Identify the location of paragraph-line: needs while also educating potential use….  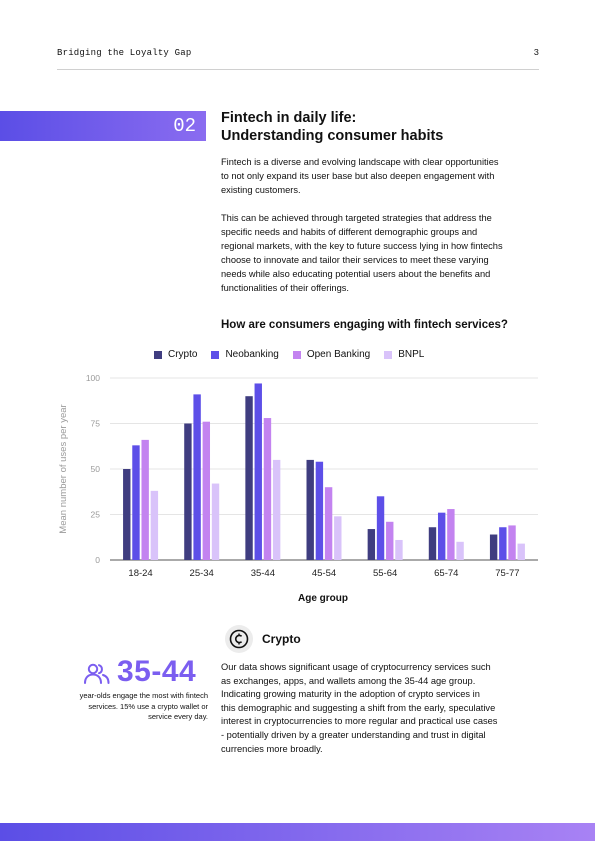
(356, 274).